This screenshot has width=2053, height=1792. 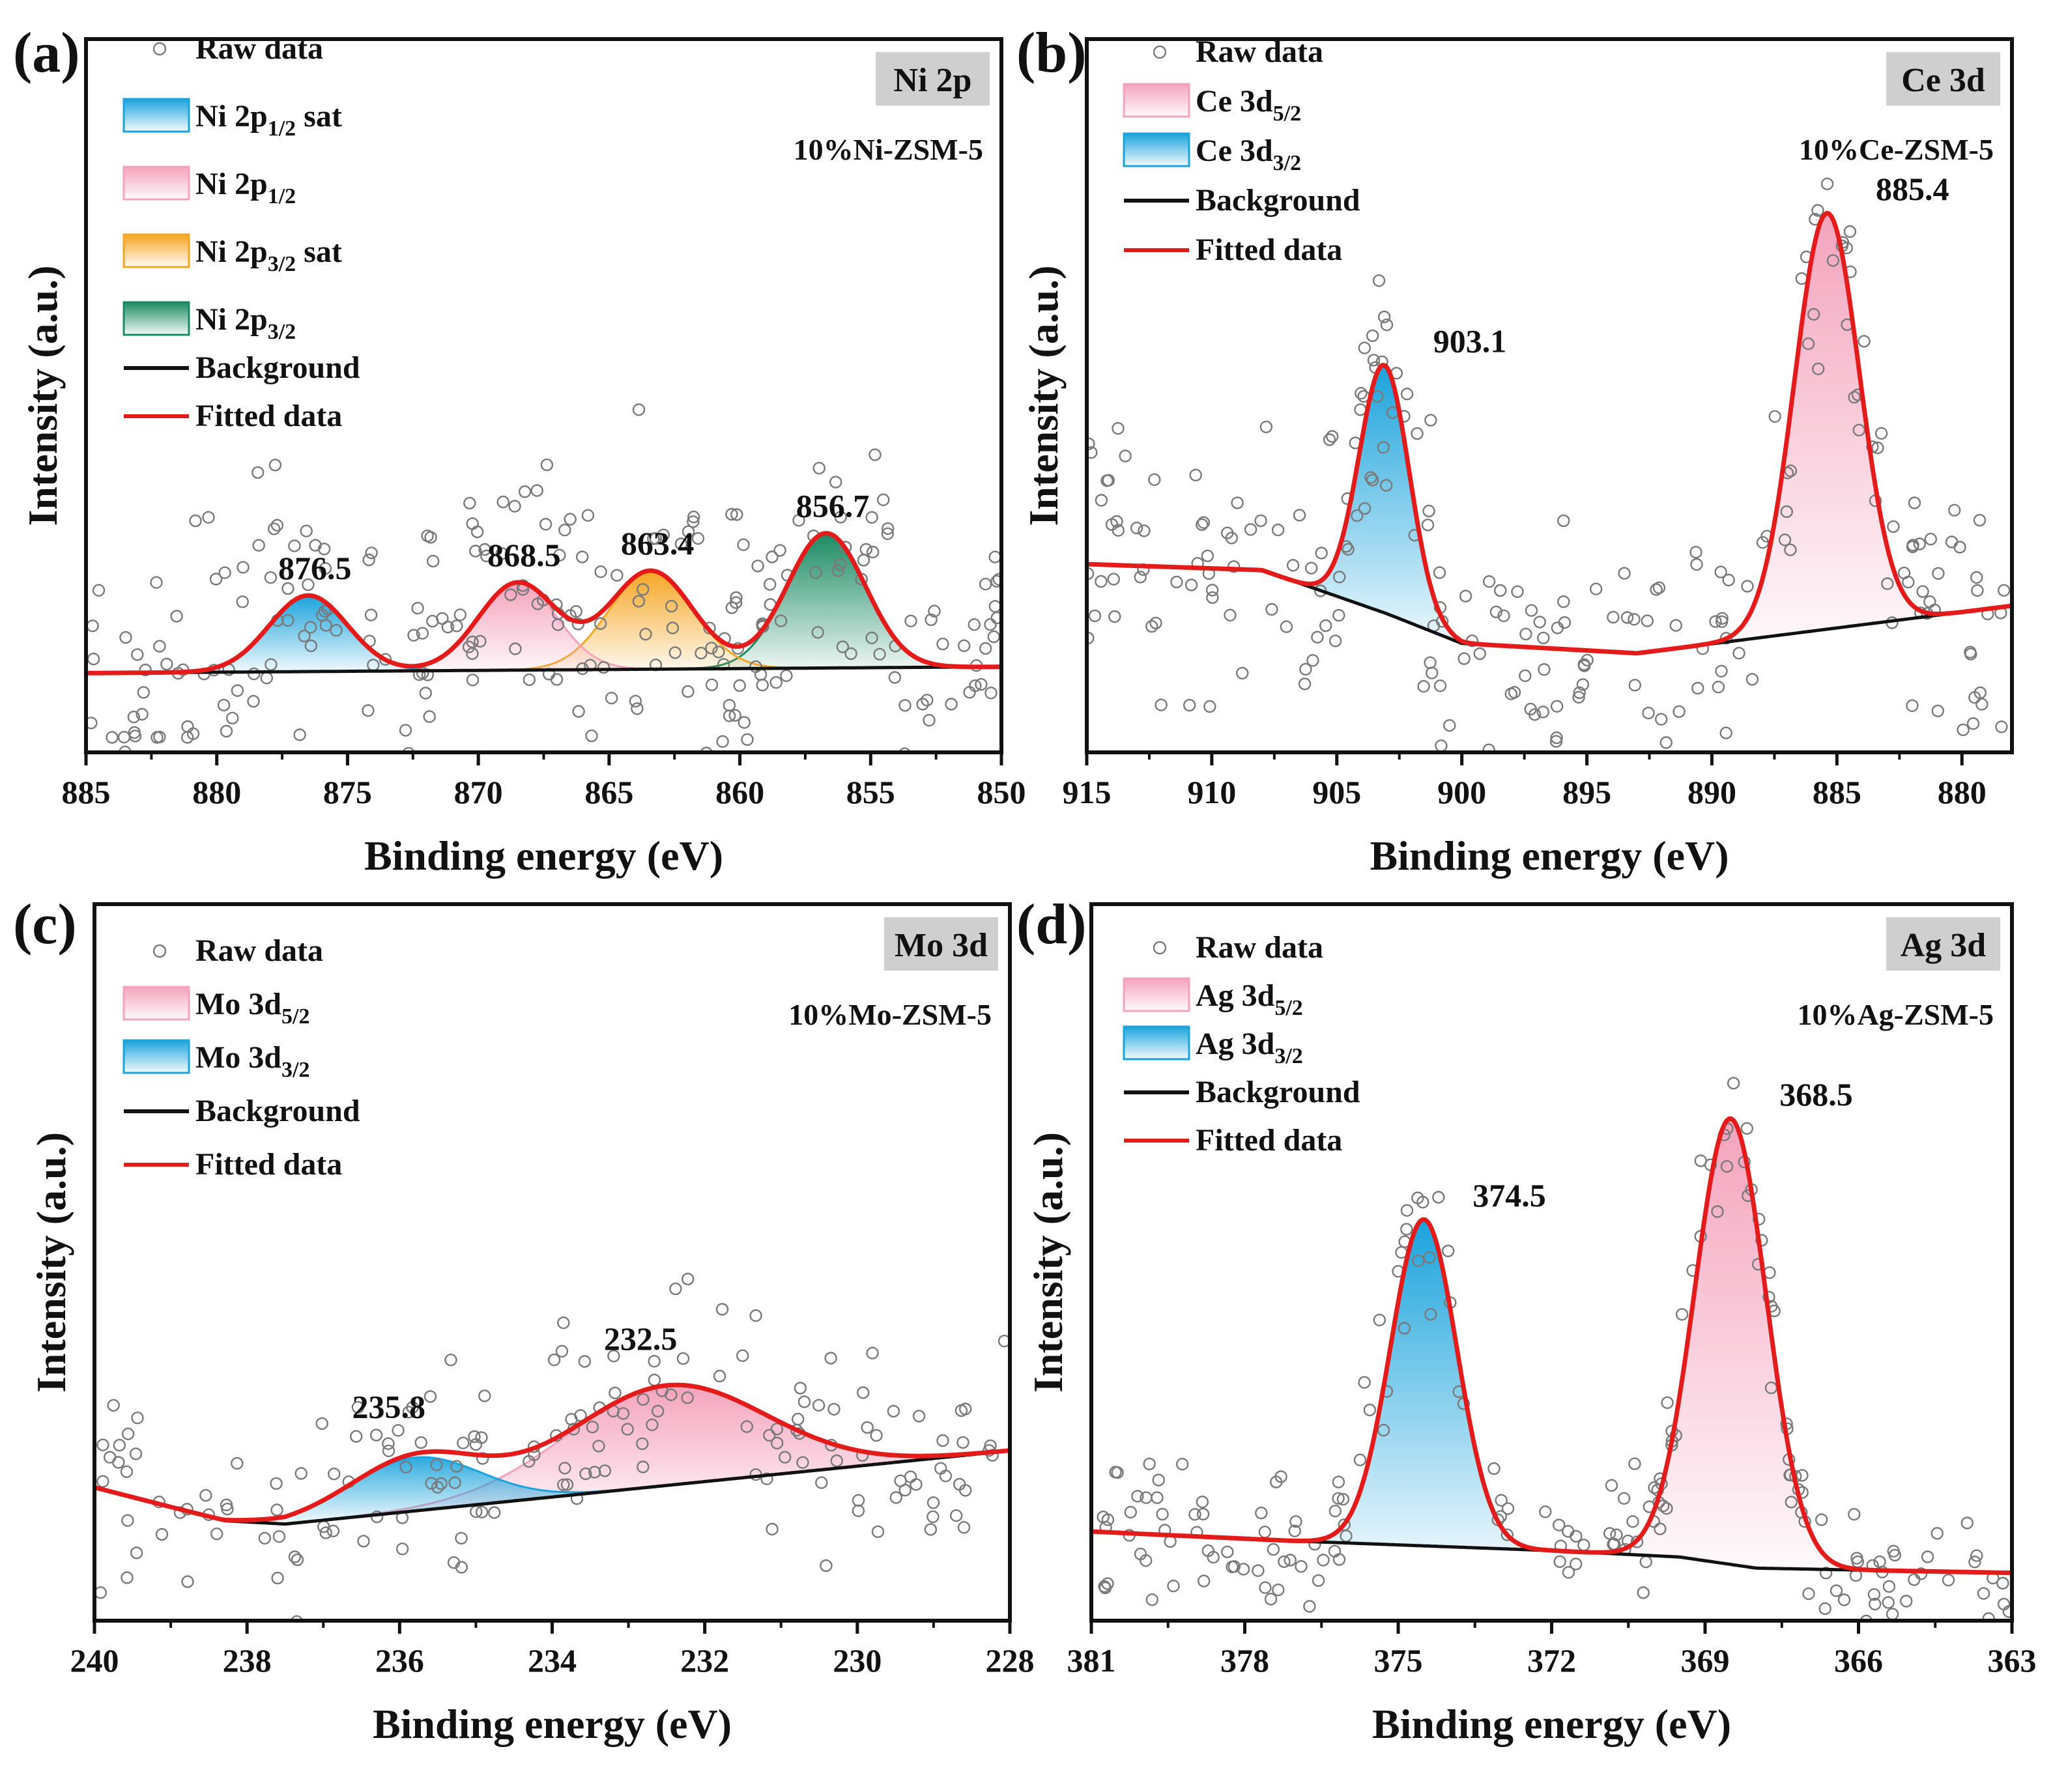 What do you see at coordinates (524, 555) in the screenshot?
I see `peak-value-label: 868.5` at bounding box center [524, 555].